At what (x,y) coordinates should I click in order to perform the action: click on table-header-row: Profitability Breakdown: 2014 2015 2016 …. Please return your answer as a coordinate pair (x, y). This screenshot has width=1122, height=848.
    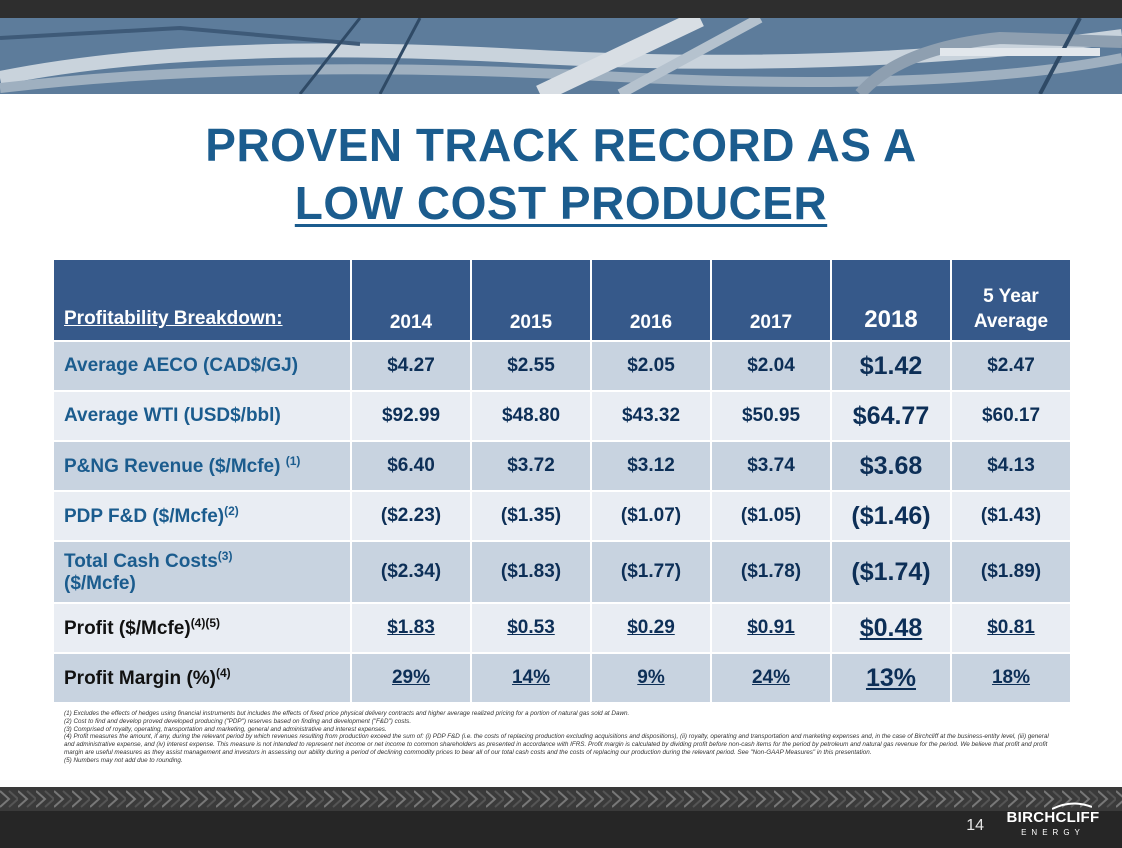
    Looking at the image, I should click on (562, 300).